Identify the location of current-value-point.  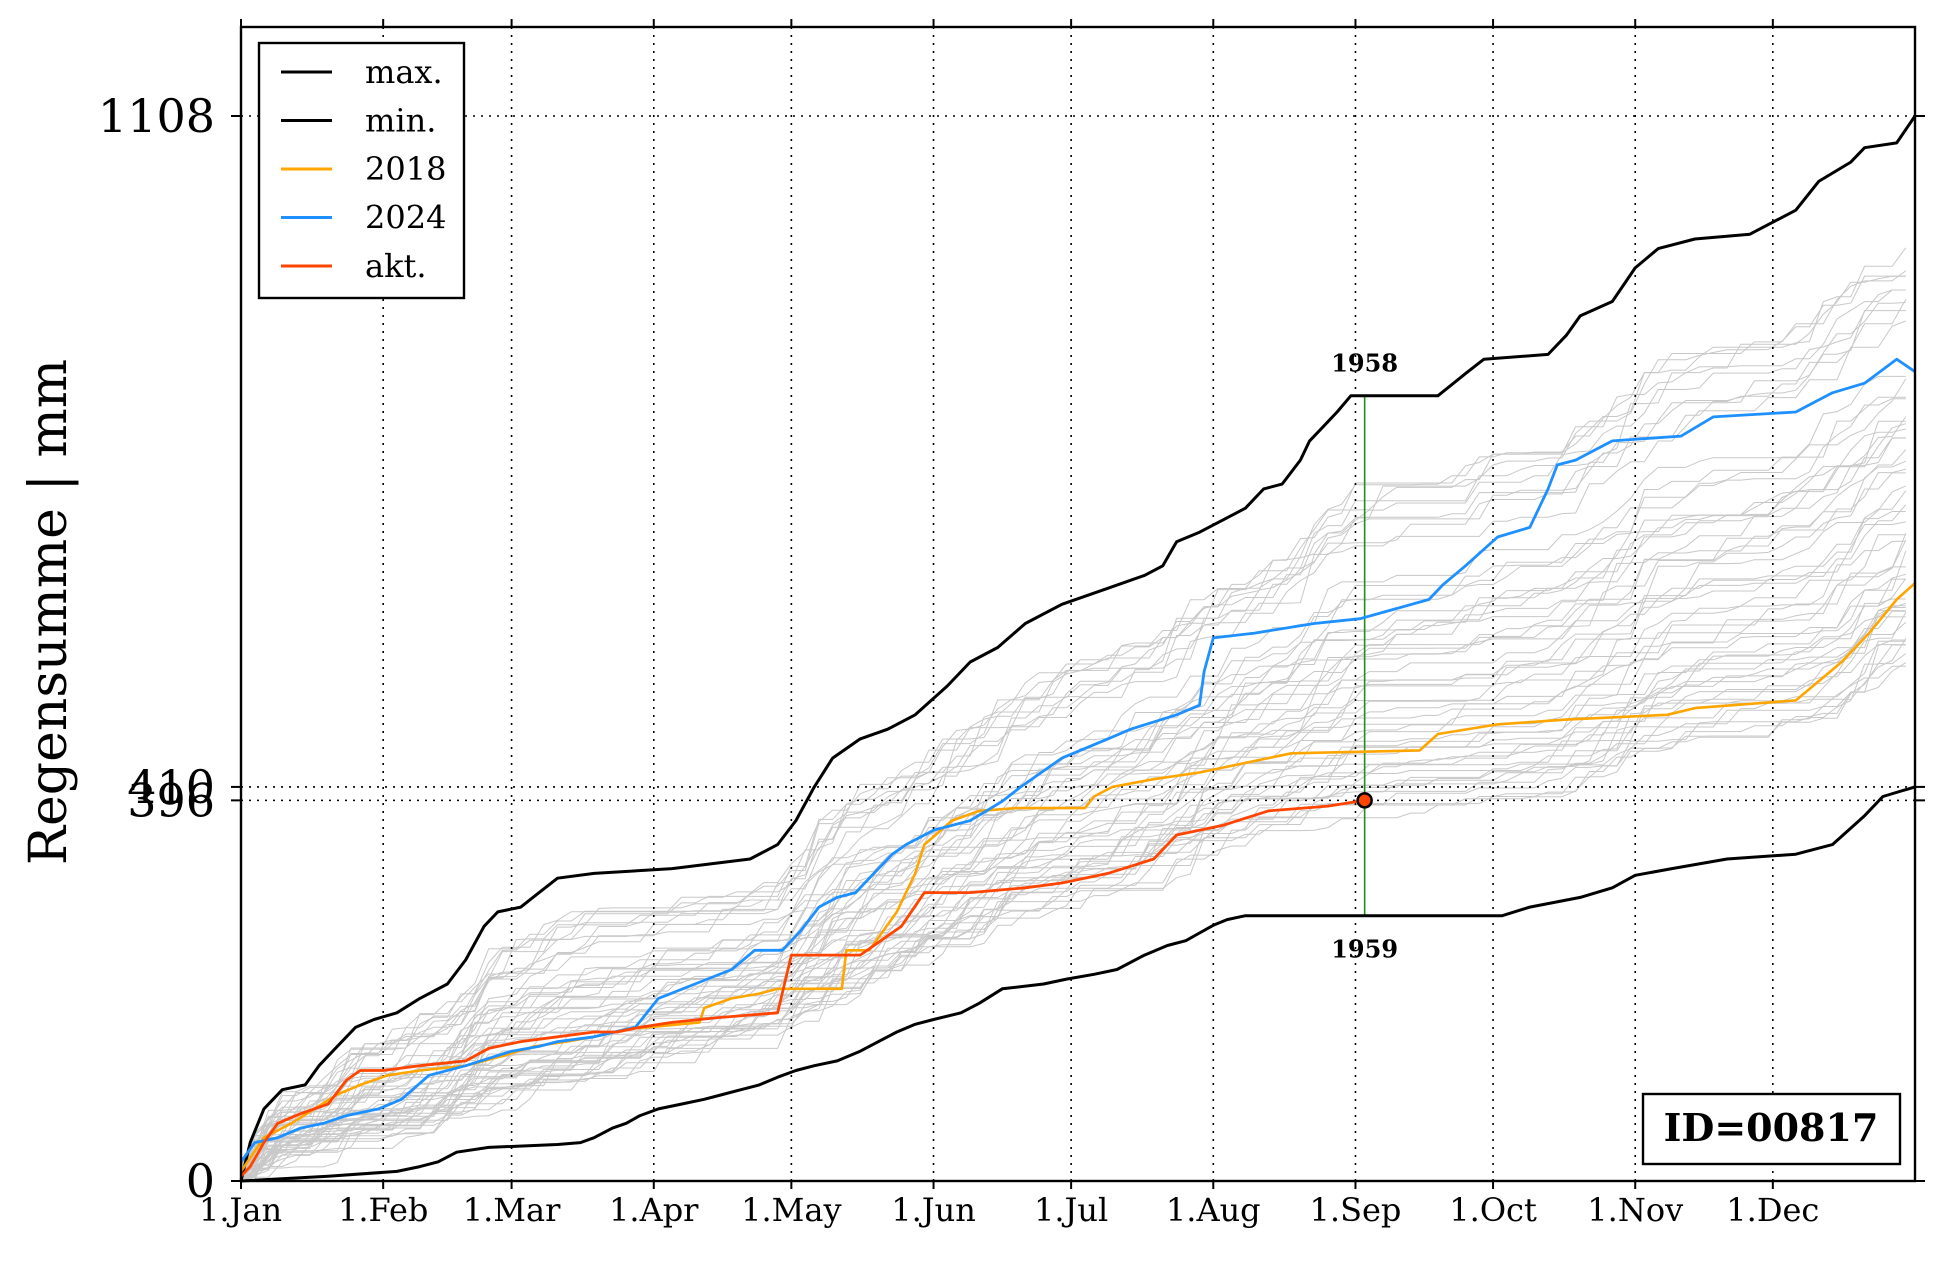
(1364, 800).